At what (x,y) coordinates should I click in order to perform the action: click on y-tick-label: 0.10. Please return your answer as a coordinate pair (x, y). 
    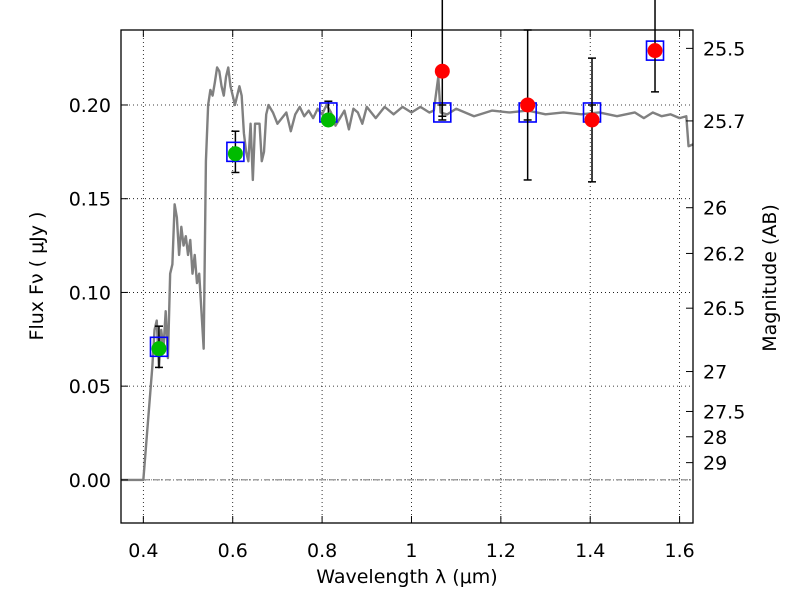
    Looking at the image, I should click on (90, 293).